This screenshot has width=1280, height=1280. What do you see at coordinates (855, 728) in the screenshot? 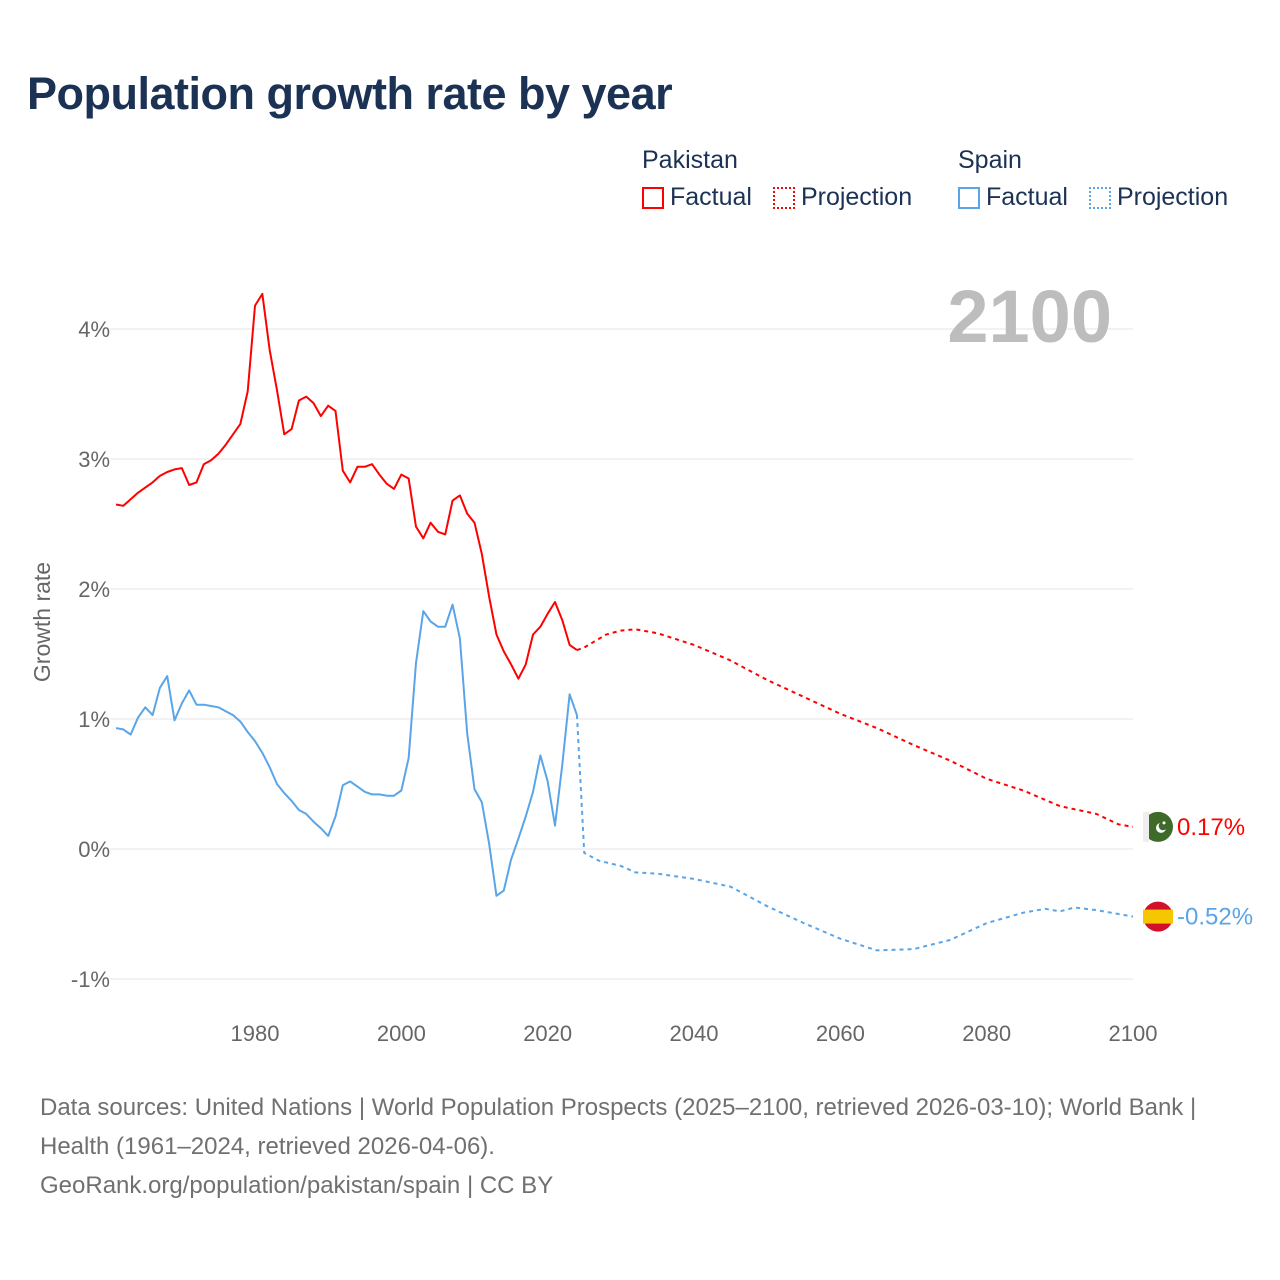
I see `pakistan-projection-line` at bounding box center [855, 728].